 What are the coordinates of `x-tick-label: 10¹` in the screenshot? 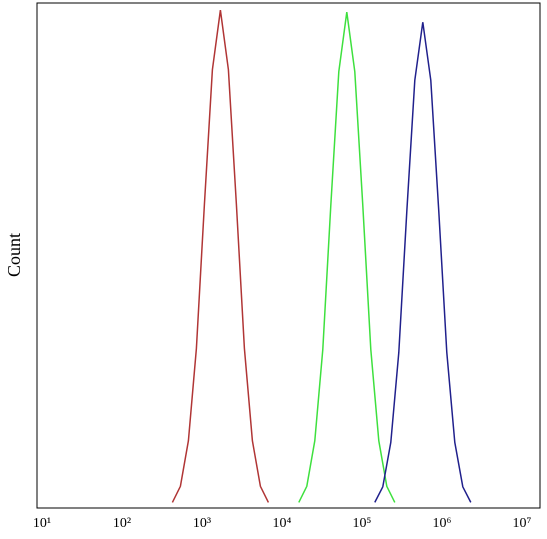 It's located at (42, 523).